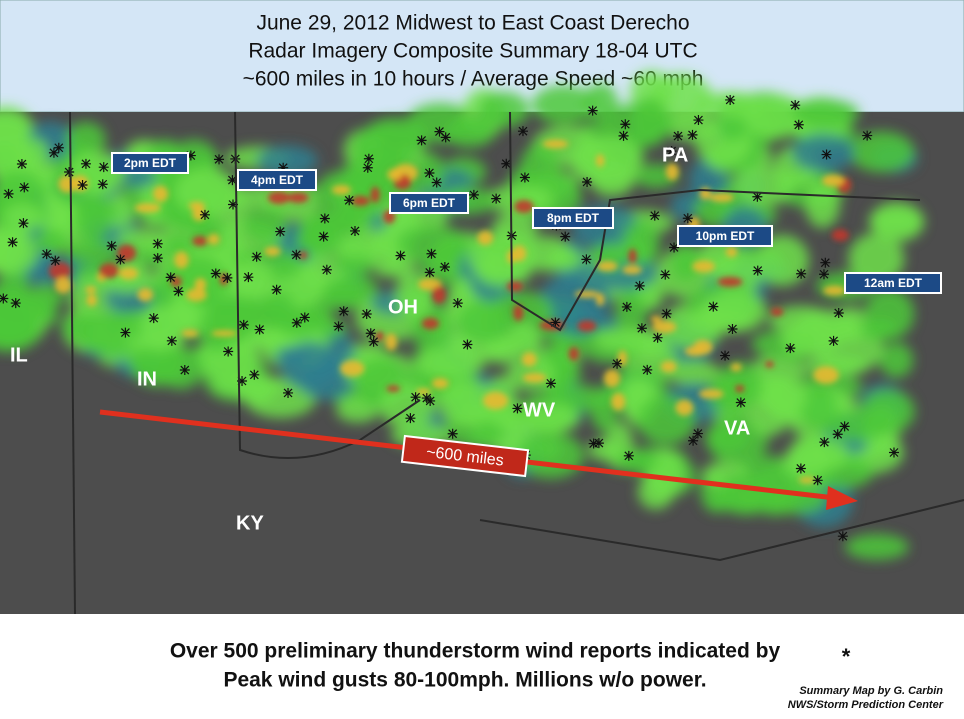  What do you see at coordinates (871, 691) in the screenshot?
I see `credit-line: Summary Map by G. Carbin` at bounding box center [871, 691].